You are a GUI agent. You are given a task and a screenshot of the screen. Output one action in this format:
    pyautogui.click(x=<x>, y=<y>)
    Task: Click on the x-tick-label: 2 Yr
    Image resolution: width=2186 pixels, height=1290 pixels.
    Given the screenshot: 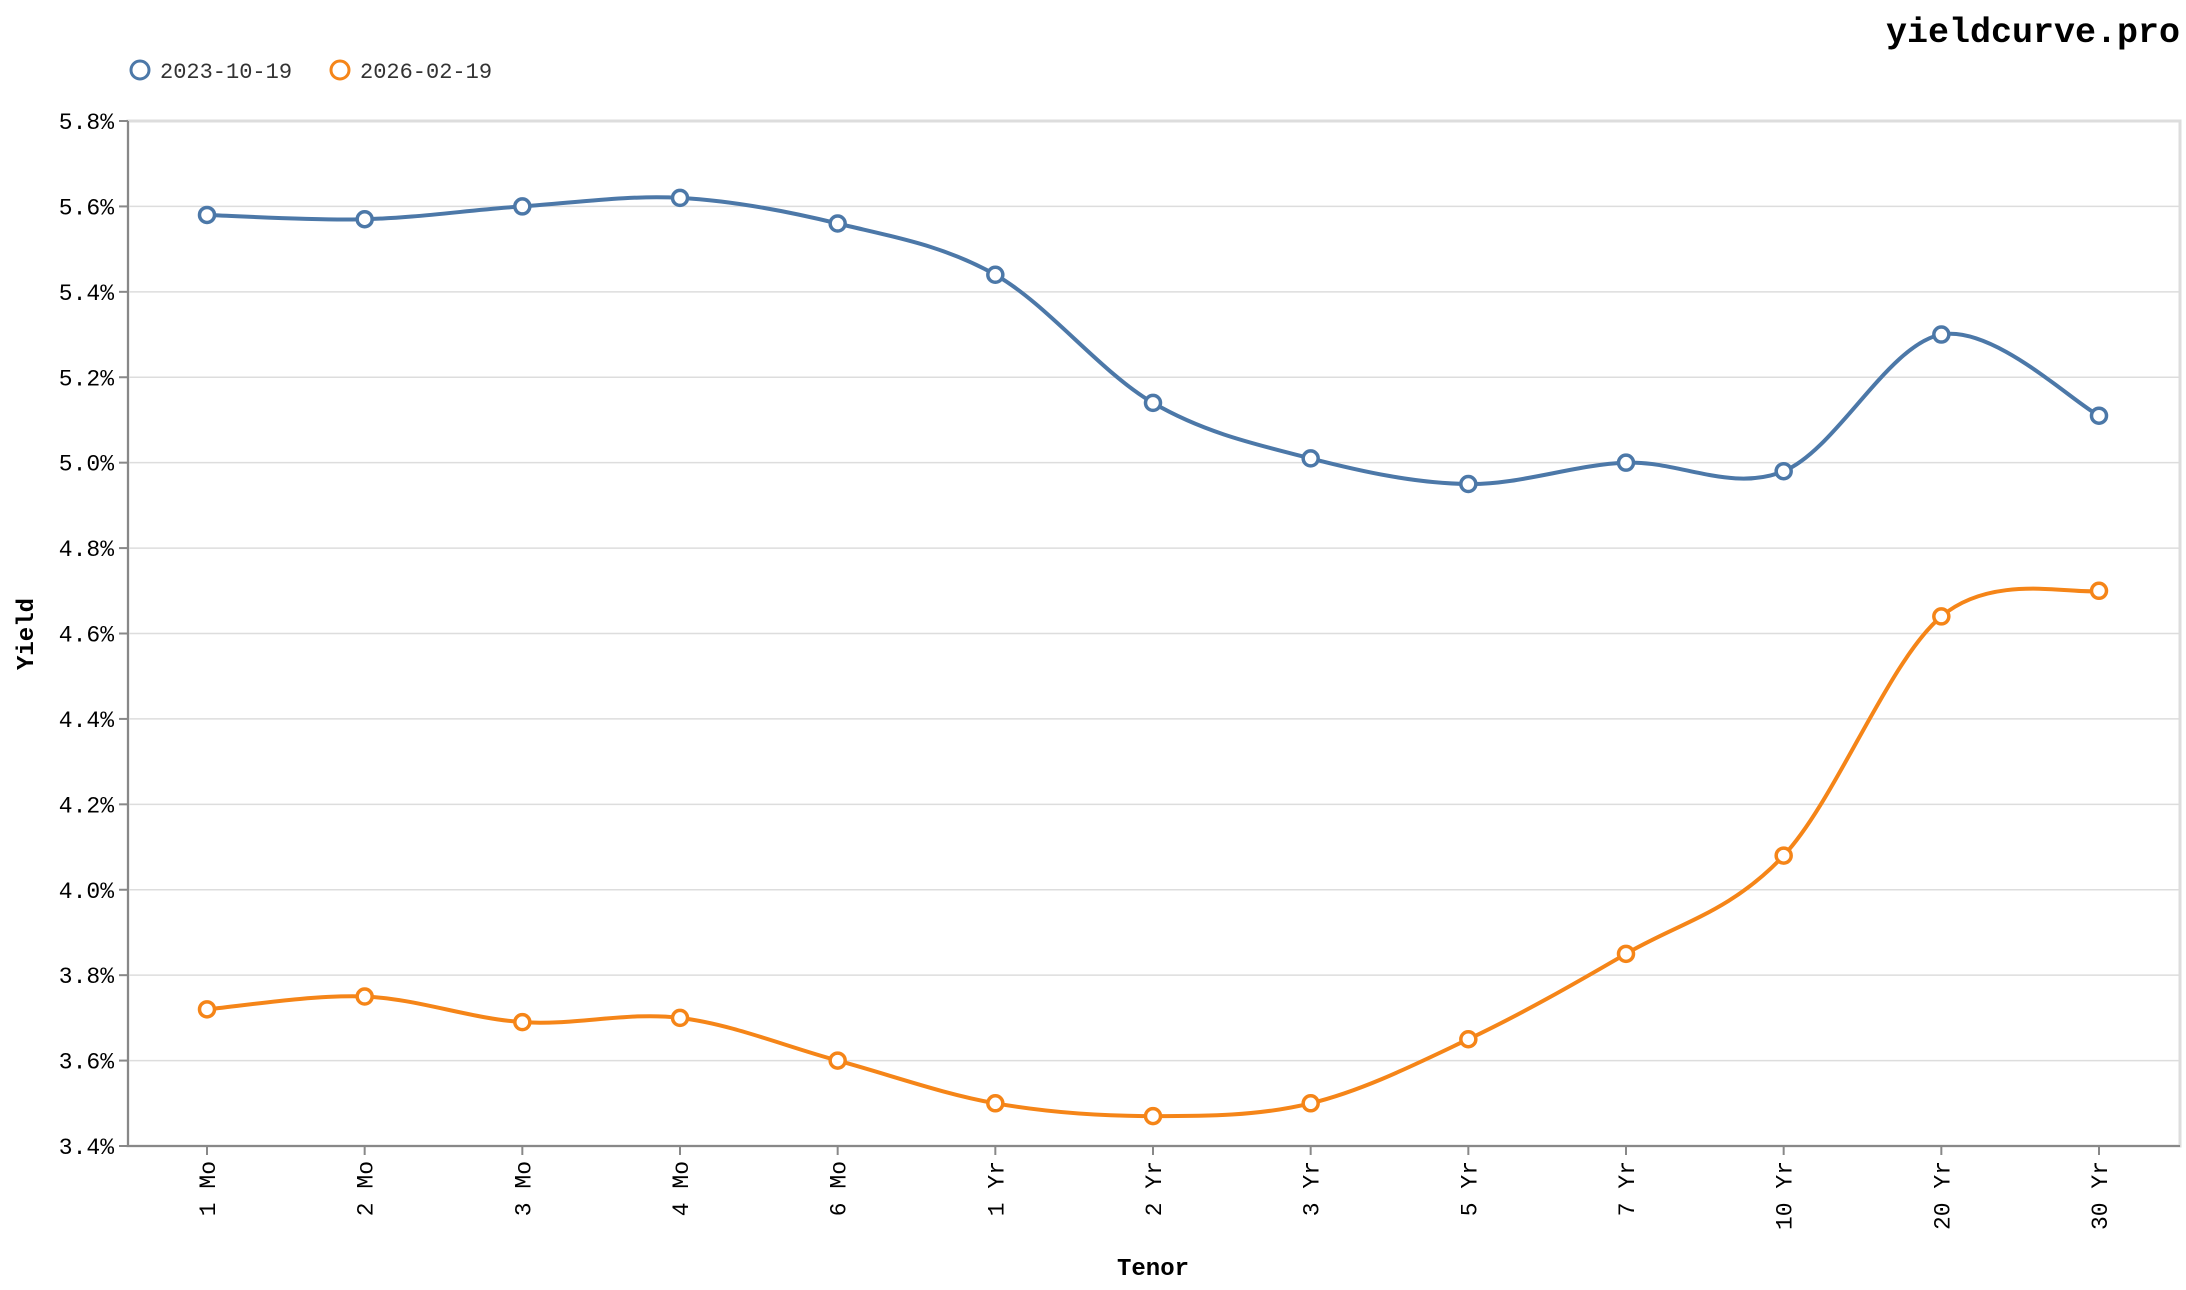 What is the action you would take?
    pyautogui.click(x=1155, y=1188)
    